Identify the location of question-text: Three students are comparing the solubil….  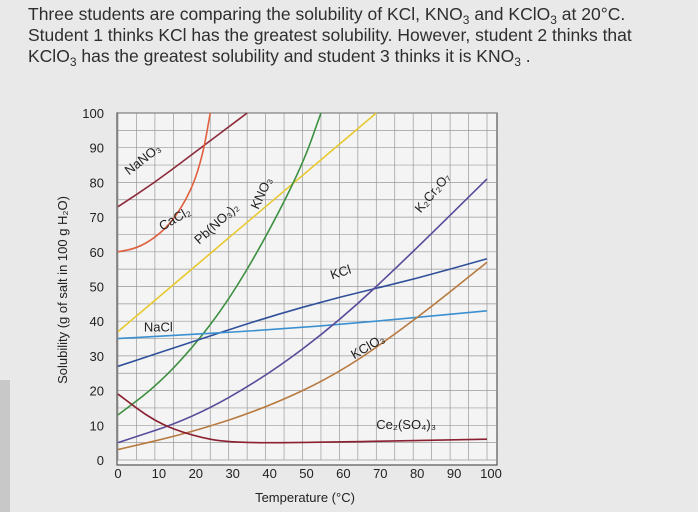
(358, 36).